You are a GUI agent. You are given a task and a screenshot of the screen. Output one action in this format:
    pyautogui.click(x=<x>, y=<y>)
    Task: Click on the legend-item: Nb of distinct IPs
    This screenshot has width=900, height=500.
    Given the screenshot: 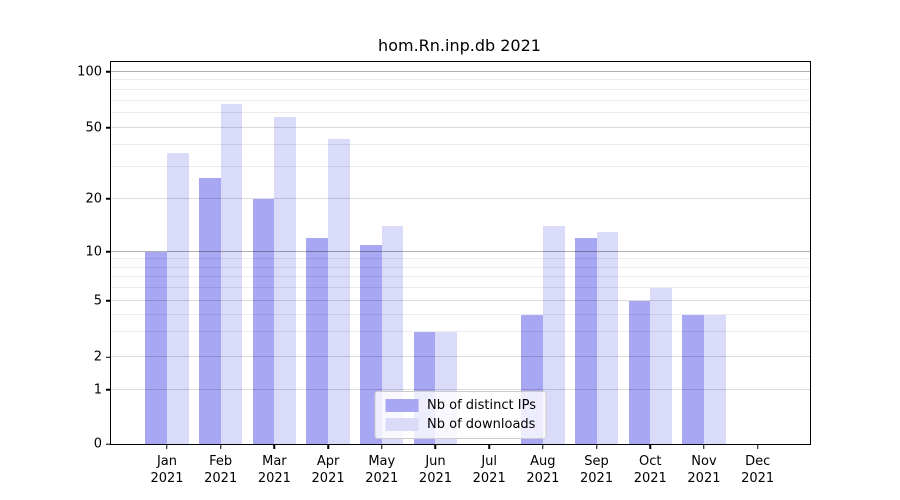 What is the action you would take?
    pyautogui.click(x=460, y=405)
    